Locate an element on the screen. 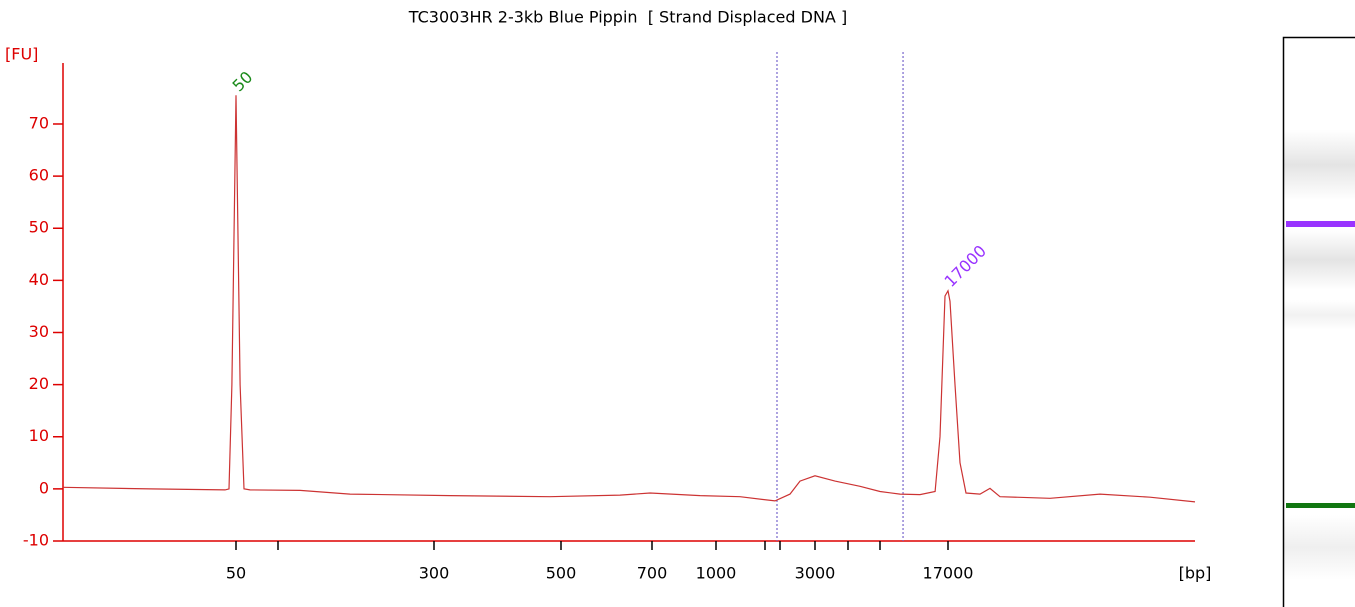 This screenshot has height=607, width=1355. y-tick-label: 40 is located at coordinates (39, 279).